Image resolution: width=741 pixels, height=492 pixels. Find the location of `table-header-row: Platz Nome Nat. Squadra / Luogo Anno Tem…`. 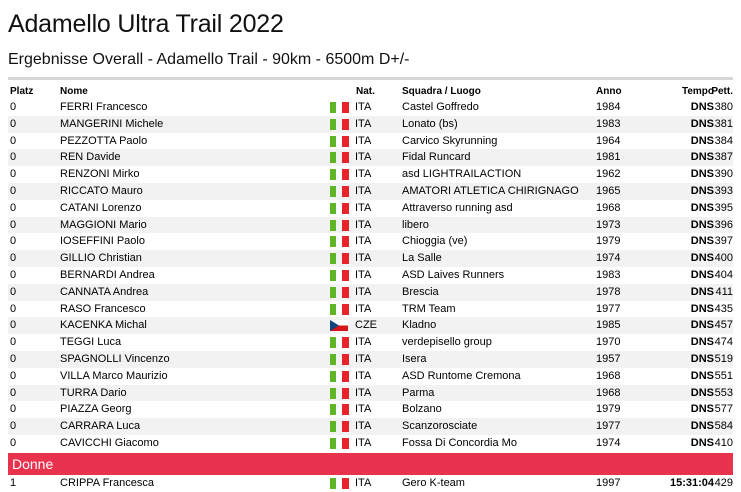

table-header-row: Platz Nome Nat. Squadra / Luogo Anno Tem… is located at coordinates (370, 92).